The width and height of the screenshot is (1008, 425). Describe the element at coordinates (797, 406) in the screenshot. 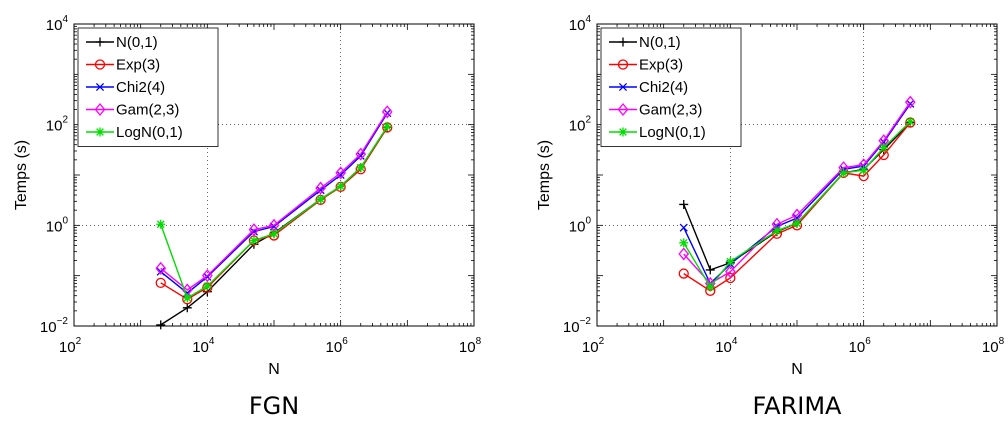

I see `chart-caption: FARIMA` at that location.